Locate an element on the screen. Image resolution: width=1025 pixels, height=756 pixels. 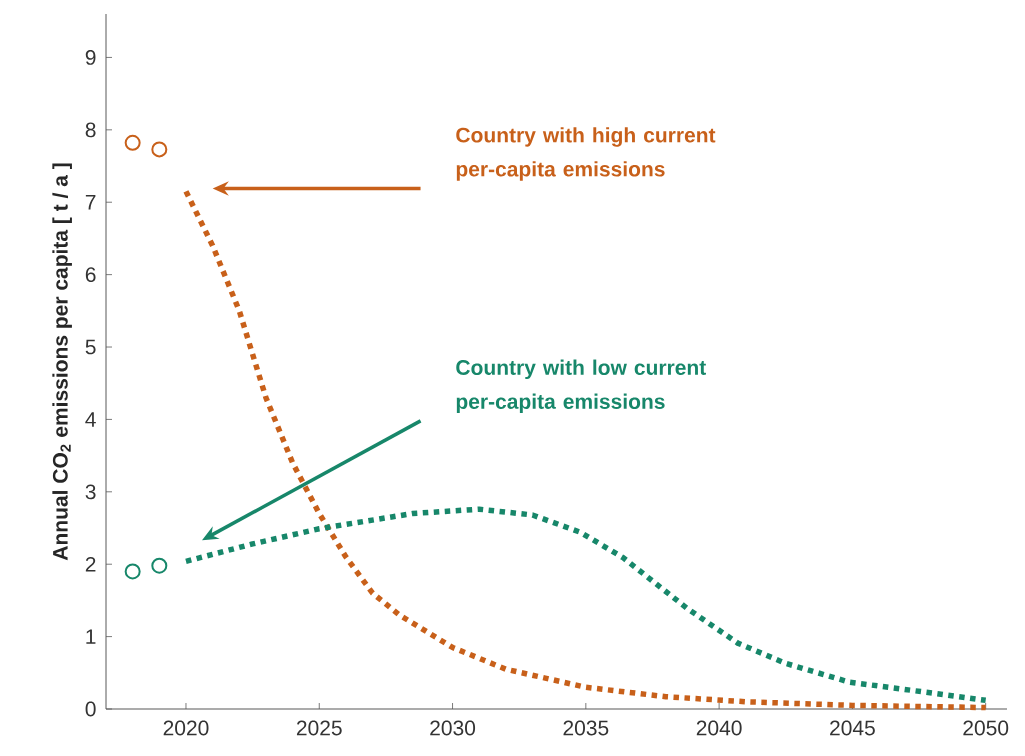
y-tick-label: 1 is located at coordinates (91, 636).